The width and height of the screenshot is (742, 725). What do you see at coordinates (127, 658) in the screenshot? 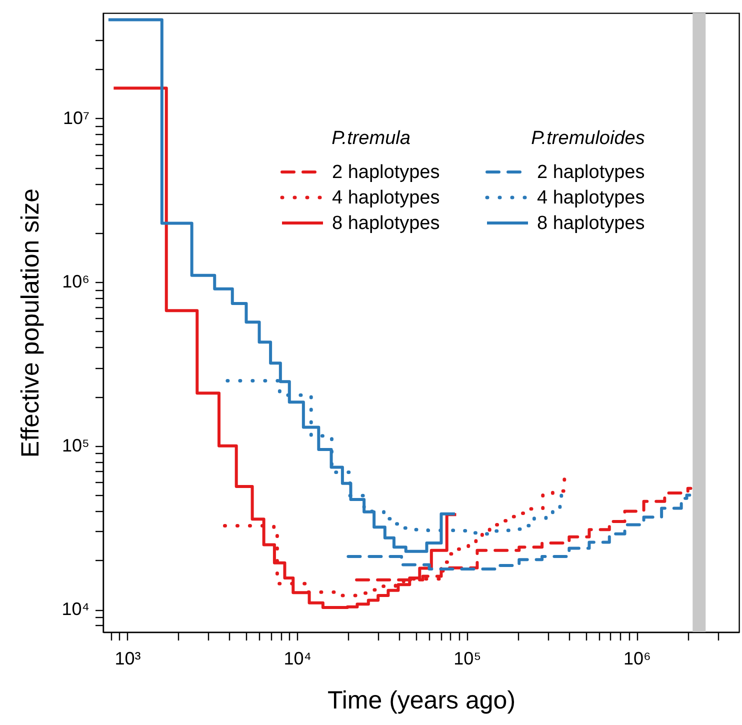
I see `x-tick-label: 10³` at bounding box center [127, 658].